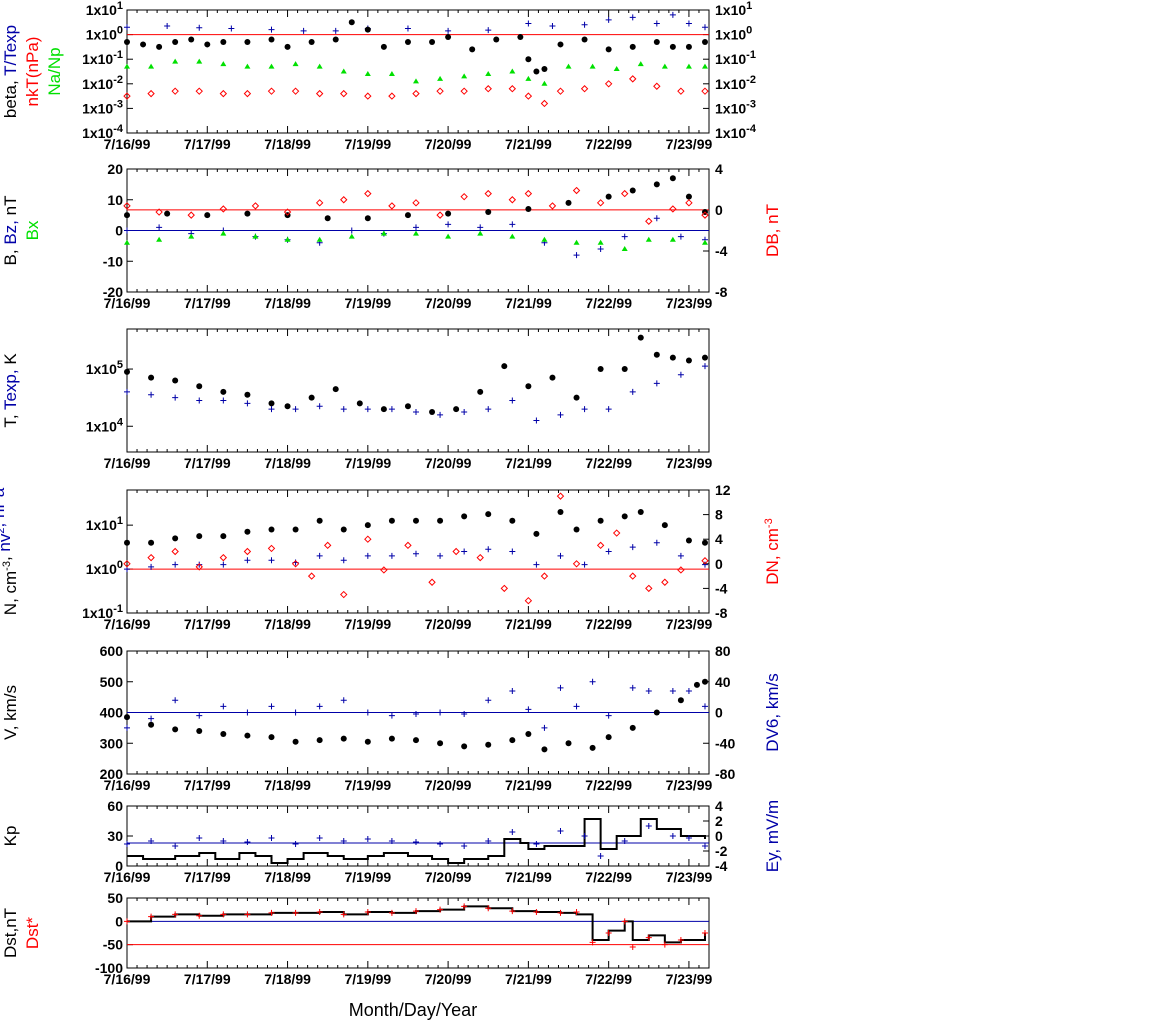  What do you see at coordinates (733, 9) in the screenshot?
I see `y-right-tick-label: 1x10¹` at bounding box center [733, 9].